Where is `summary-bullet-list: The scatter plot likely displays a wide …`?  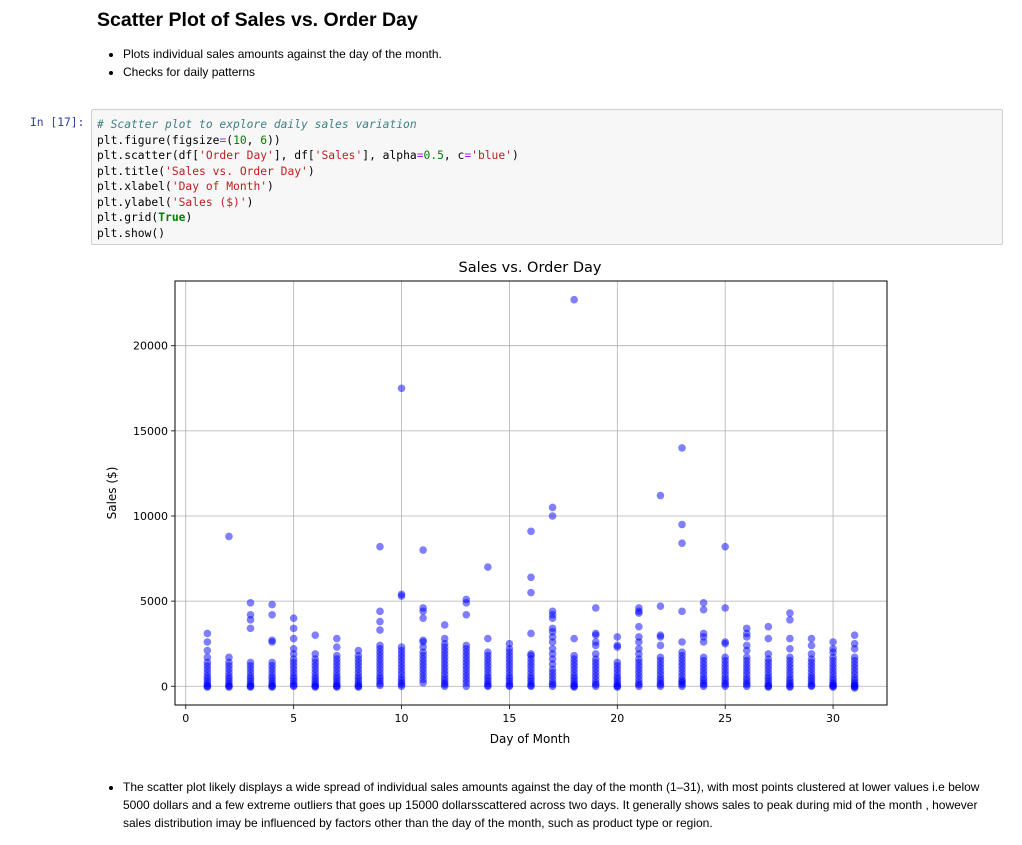
summary-bullet-list: The scatter plot likely displays a wide … is located at coordinates (553, 805).